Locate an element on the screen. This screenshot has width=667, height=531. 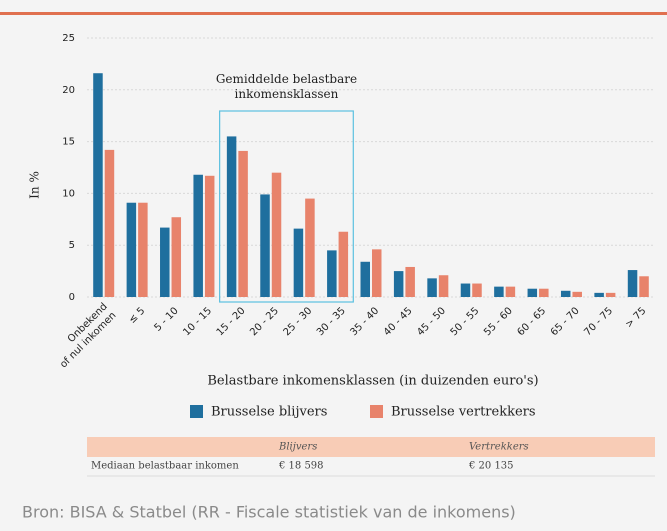
x-tick-label: ≤ 5 is located at coordinates (137, 315).